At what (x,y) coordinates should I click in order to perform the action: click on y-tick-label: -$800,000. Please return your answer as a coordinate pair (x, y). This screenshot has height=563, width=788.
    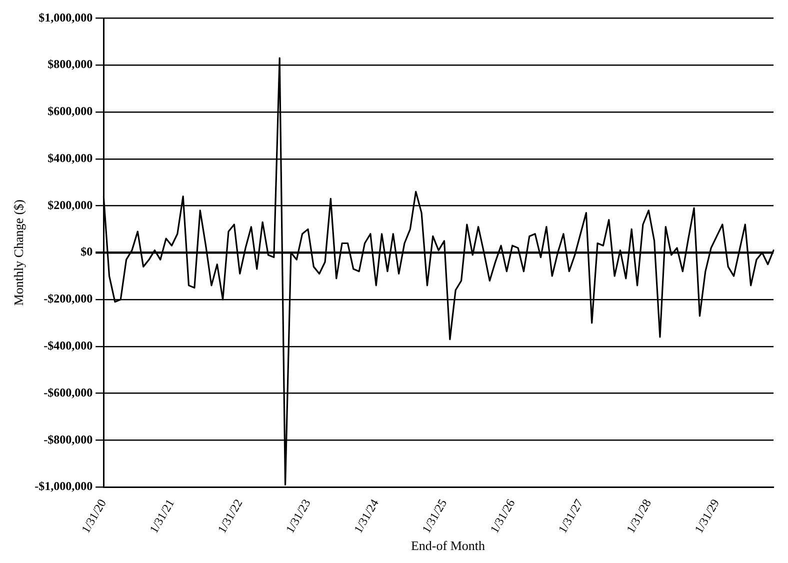
    Looking at the image, I should click on (68, 439).